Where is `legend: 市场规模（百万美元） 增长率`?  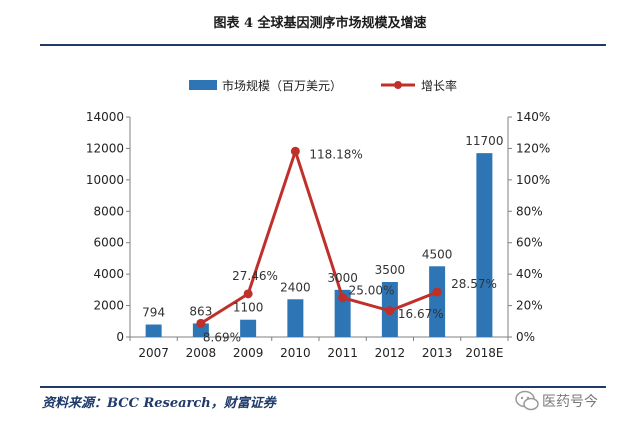
legend: 市场规模（百万美元） 增长率 is located at coordinates (323, 85).